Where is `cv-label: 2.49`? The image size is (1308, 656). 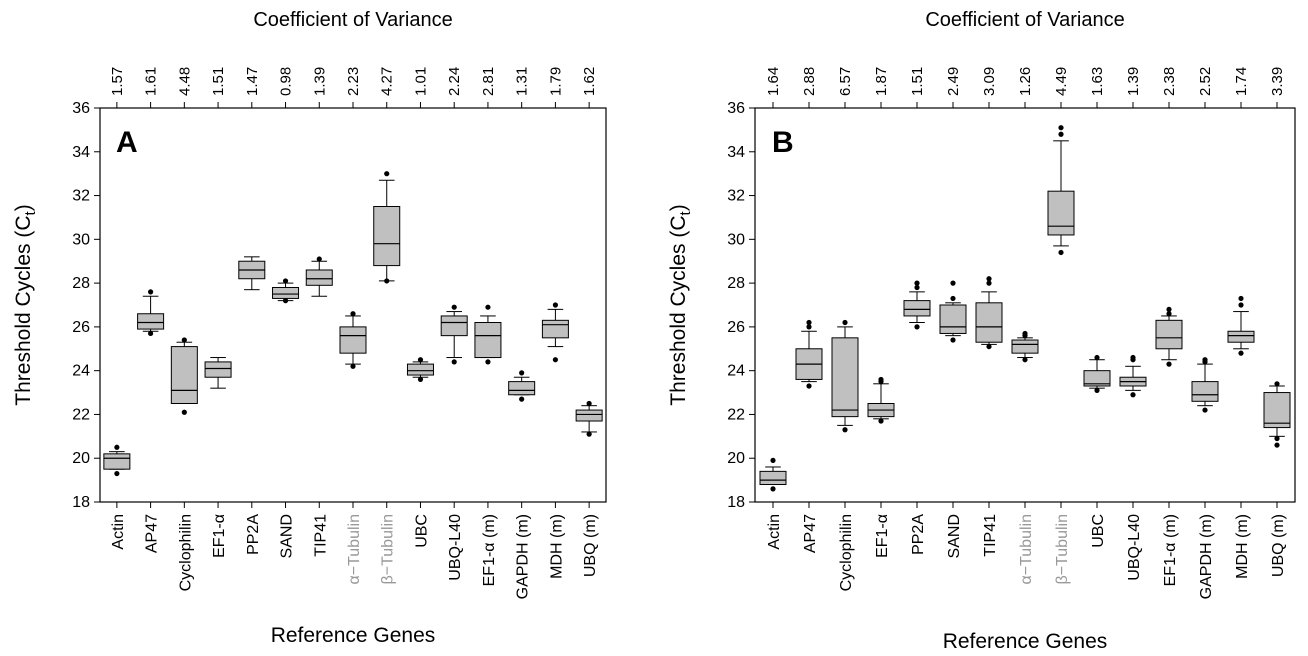
cv-label: 2.49 is located at coordinates (953, 81).